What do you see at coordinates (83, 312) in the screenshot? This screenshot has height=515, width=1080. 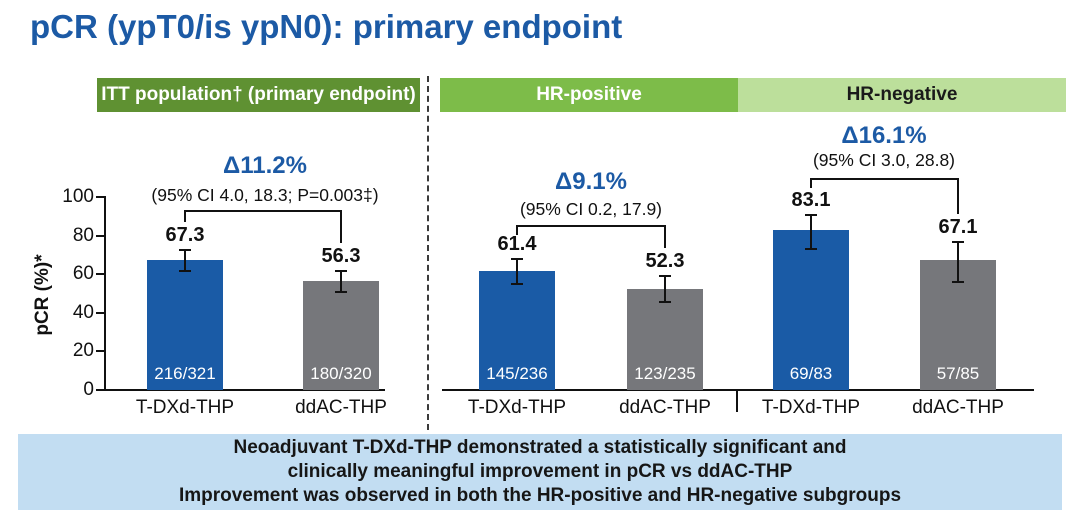 I see `y-axis-tick-label: 40` at bounding box center [83, 312].